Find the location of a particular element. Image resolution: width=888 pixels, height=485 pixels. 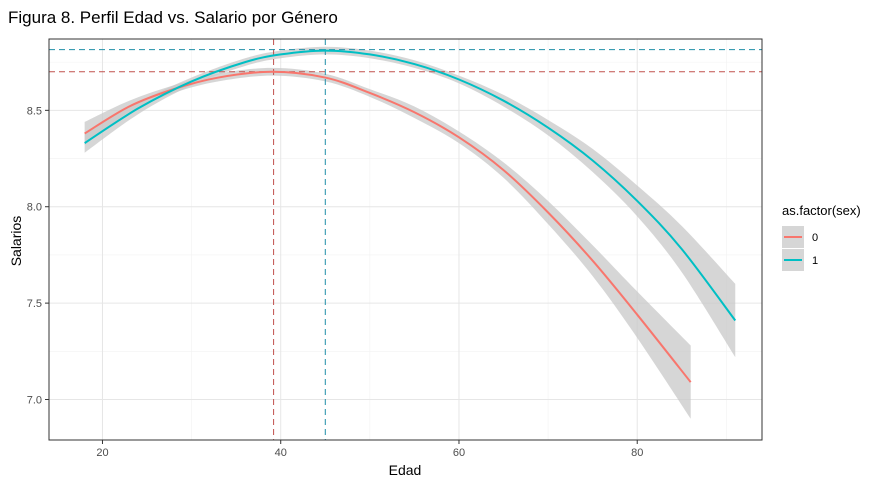

y-tick-label: 7.5 is located at coordinates (34, 304).